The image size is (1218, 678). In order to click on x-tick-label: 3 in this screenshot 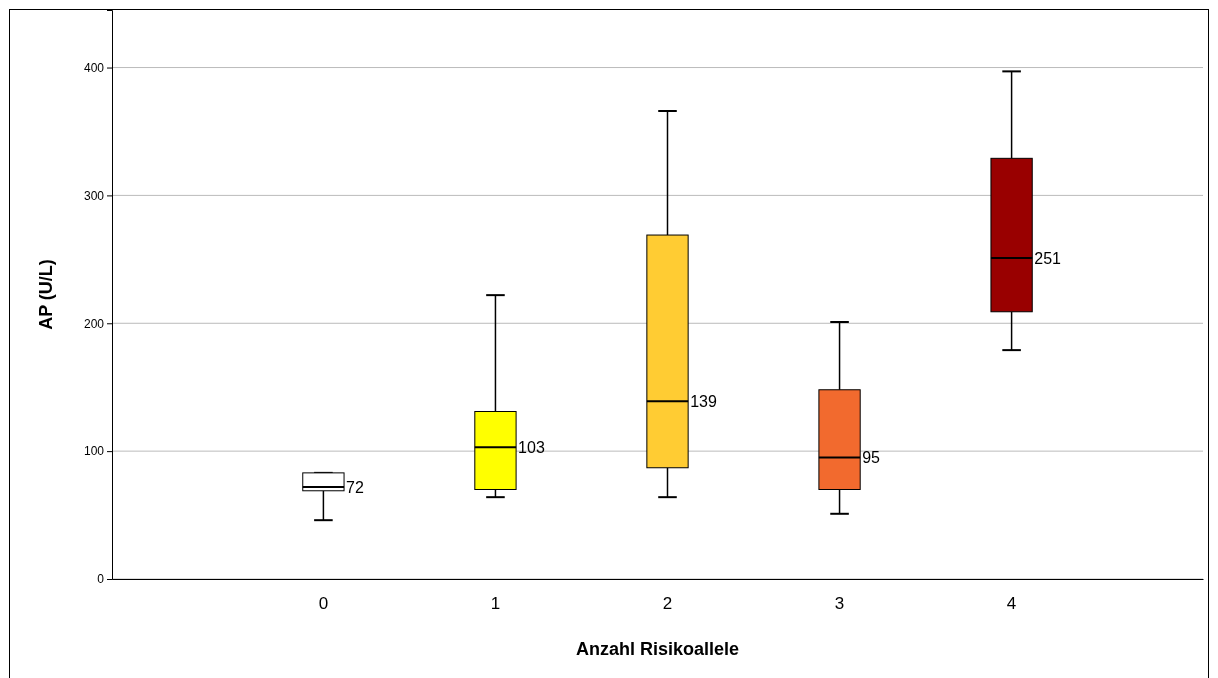, I will do `click(839, 604)`.